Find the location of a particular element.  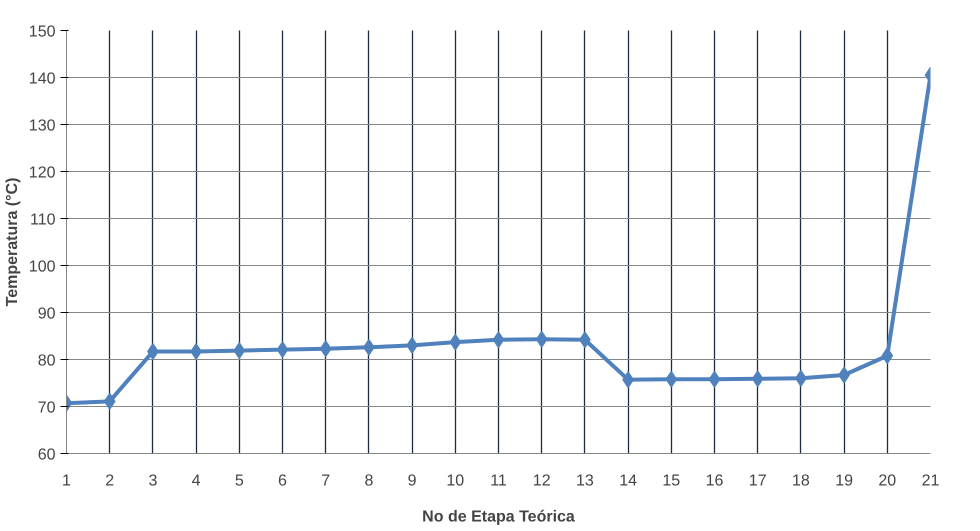

x-tick-label: 13 is located at coordinates (585, 481).